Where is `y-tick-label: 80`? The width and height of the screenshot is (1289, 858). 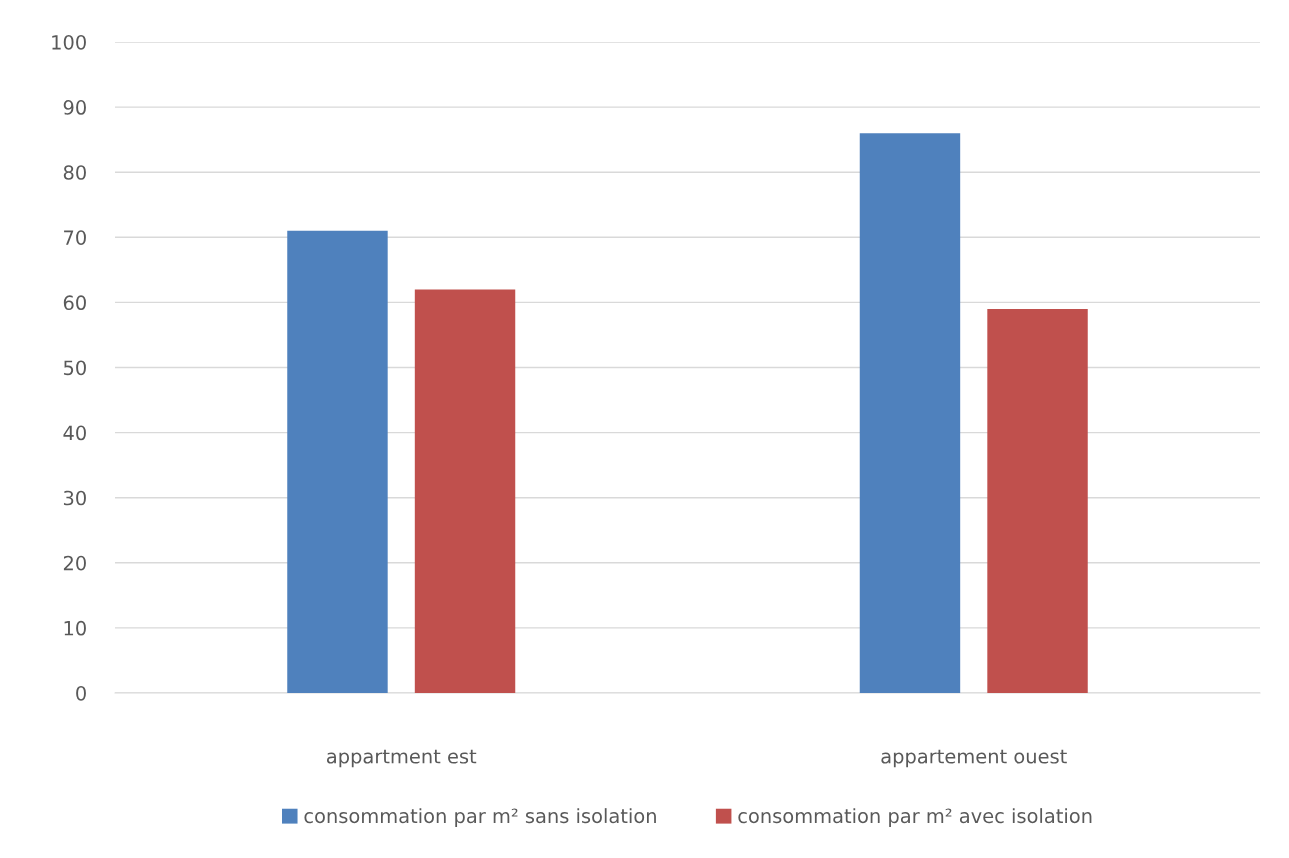 y-tick-label: 80 is located at coordinates (74, 172).